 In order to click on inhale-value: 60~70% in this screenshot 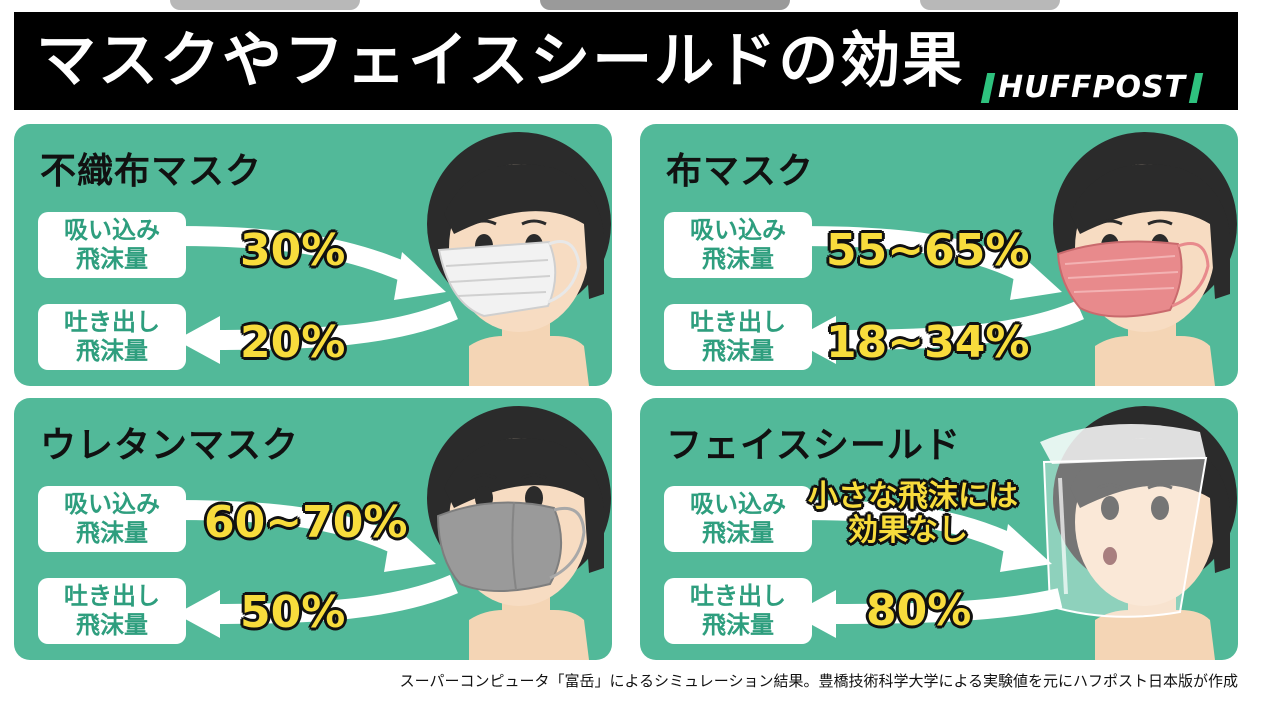, I will do `click(306, 522)`.